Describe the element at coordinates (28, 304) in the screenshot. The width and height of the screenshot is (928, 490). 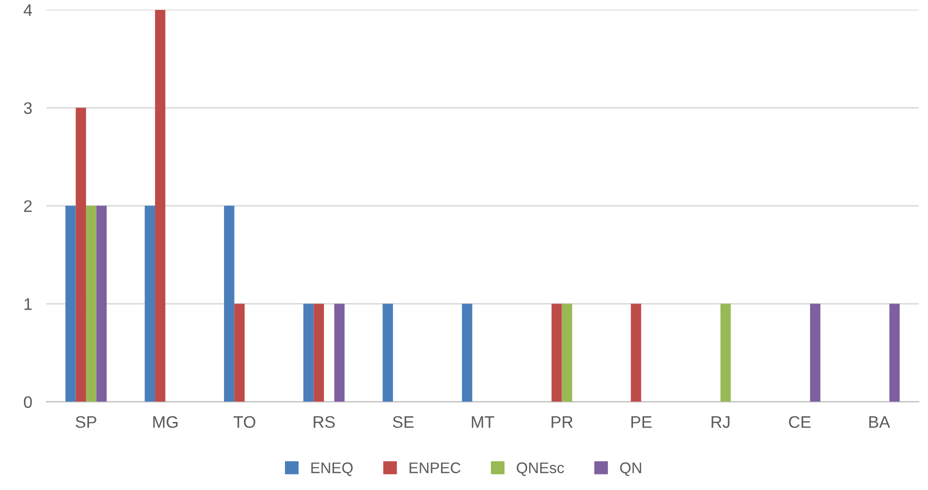
I see `y-tick-label: 1` at that location.